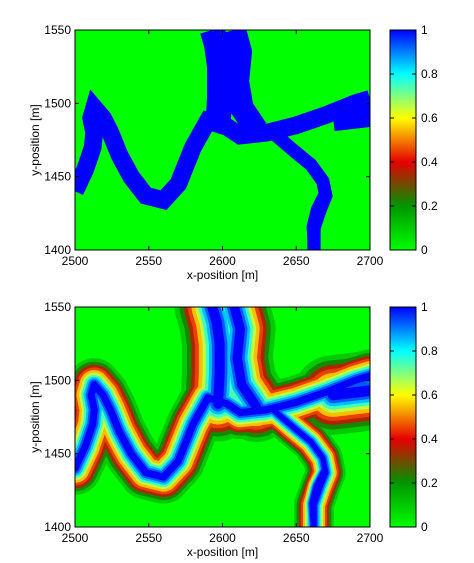  I want to click on channel-2-level, so click(216, 358).